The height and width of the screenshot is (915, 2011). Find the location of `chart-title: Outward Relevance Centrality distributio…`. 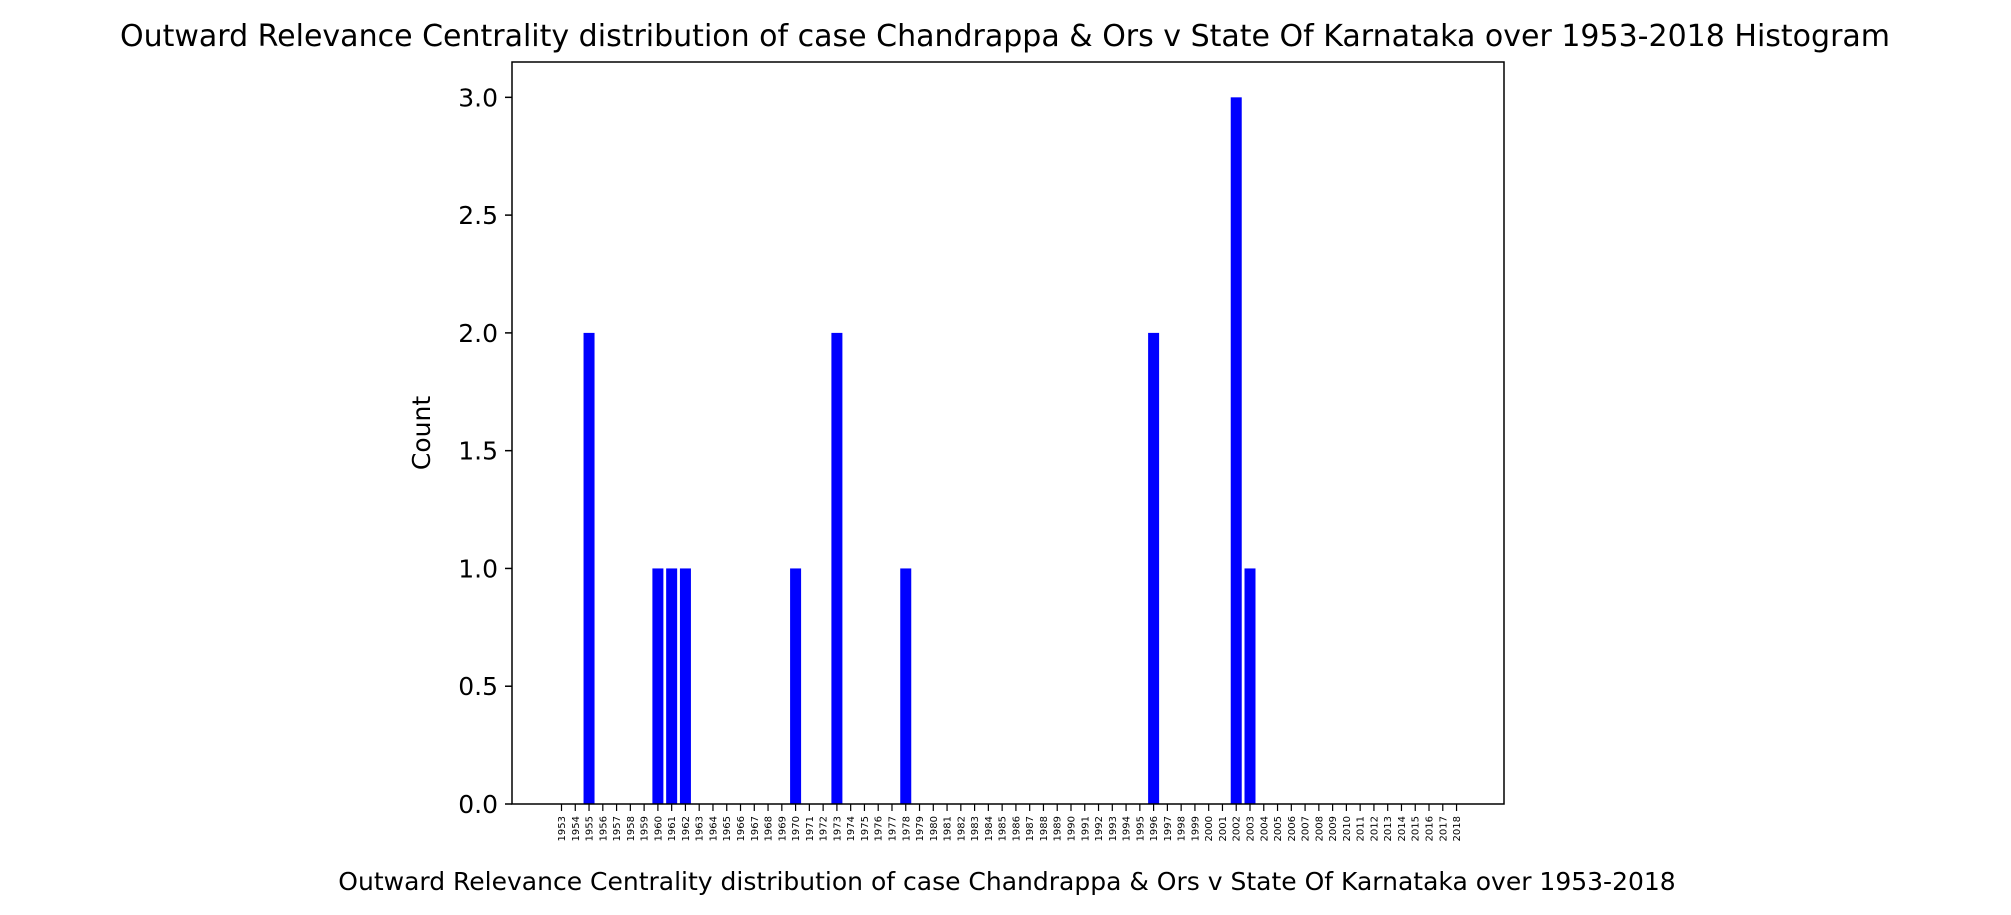

chart-title: Outward Relevance Centrality distributio… is located at coordinates (1005, 36).